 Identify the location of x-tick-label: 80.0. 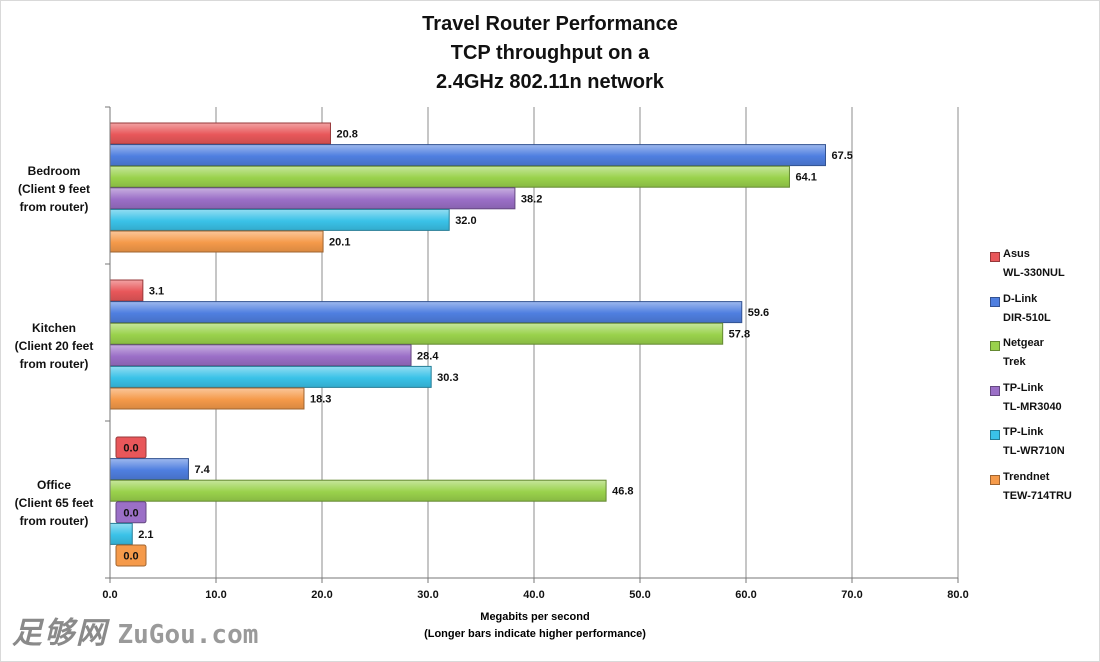
(957, 595).